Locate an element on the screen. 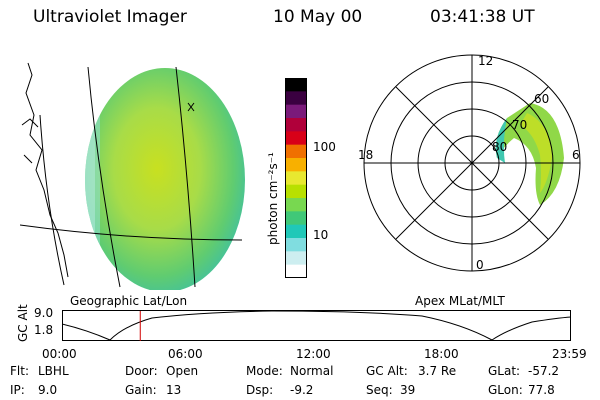 The width and height of the screenshot is (600, 400). glon-value: 77.8 is located at coordinates (541, 390).